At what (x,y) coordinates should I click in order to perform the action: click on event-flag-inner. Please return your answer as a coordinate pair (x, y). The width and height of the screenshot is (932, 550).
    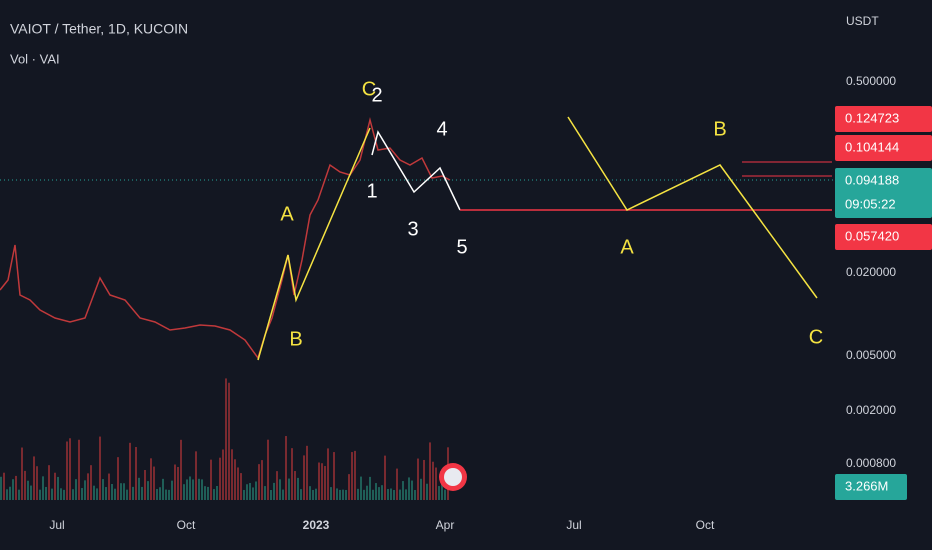
    Looking at the image, I should click on (453, 477).